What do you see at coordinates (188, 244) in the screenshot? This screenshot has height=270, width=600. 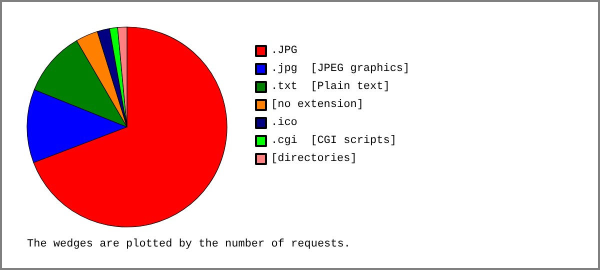 I see `text: The wedges are plotted by the number of requests.` at bounding box center [188, 244].